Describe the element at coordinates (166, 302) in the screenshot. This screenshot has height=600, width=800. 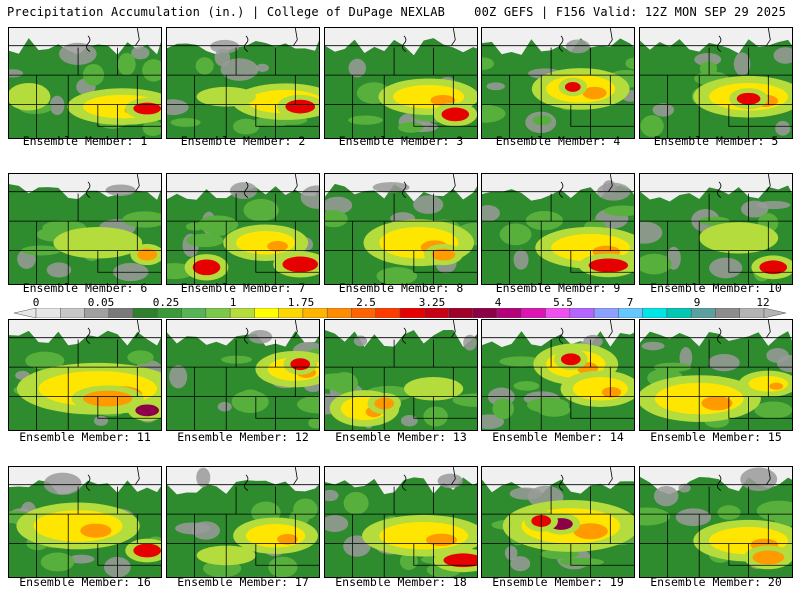
I see `colorbar-tick-label: 0.25` at that location.